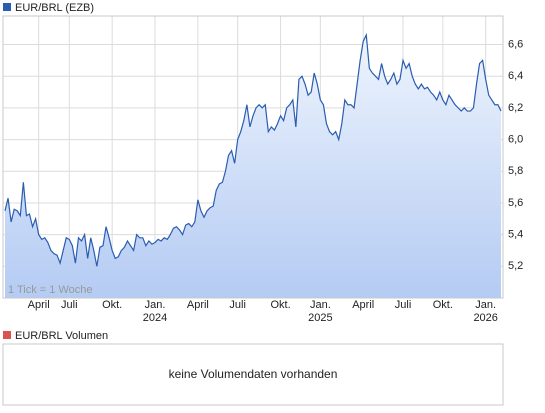 This screenshot has width=545, height=413. What do you see at coordinates (320, 318) in the screenshot?
I see `x-year-label: 2025` at bounding box center [320, 318].